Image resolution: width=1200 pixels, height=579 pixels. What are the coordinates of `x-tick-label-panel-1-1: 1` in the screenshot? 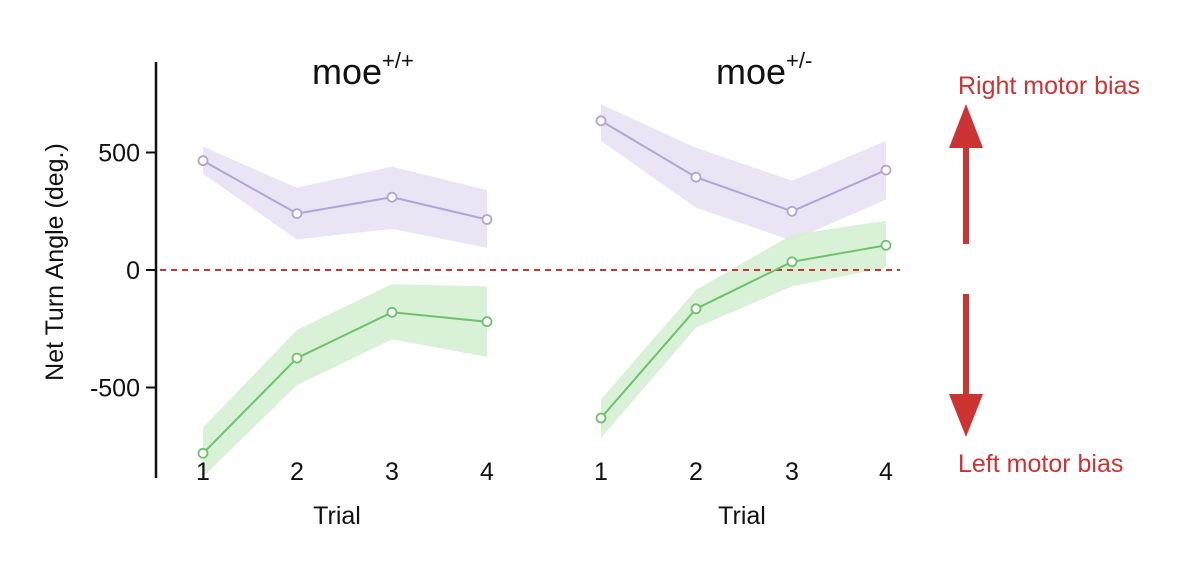 It's located at (203, 472).